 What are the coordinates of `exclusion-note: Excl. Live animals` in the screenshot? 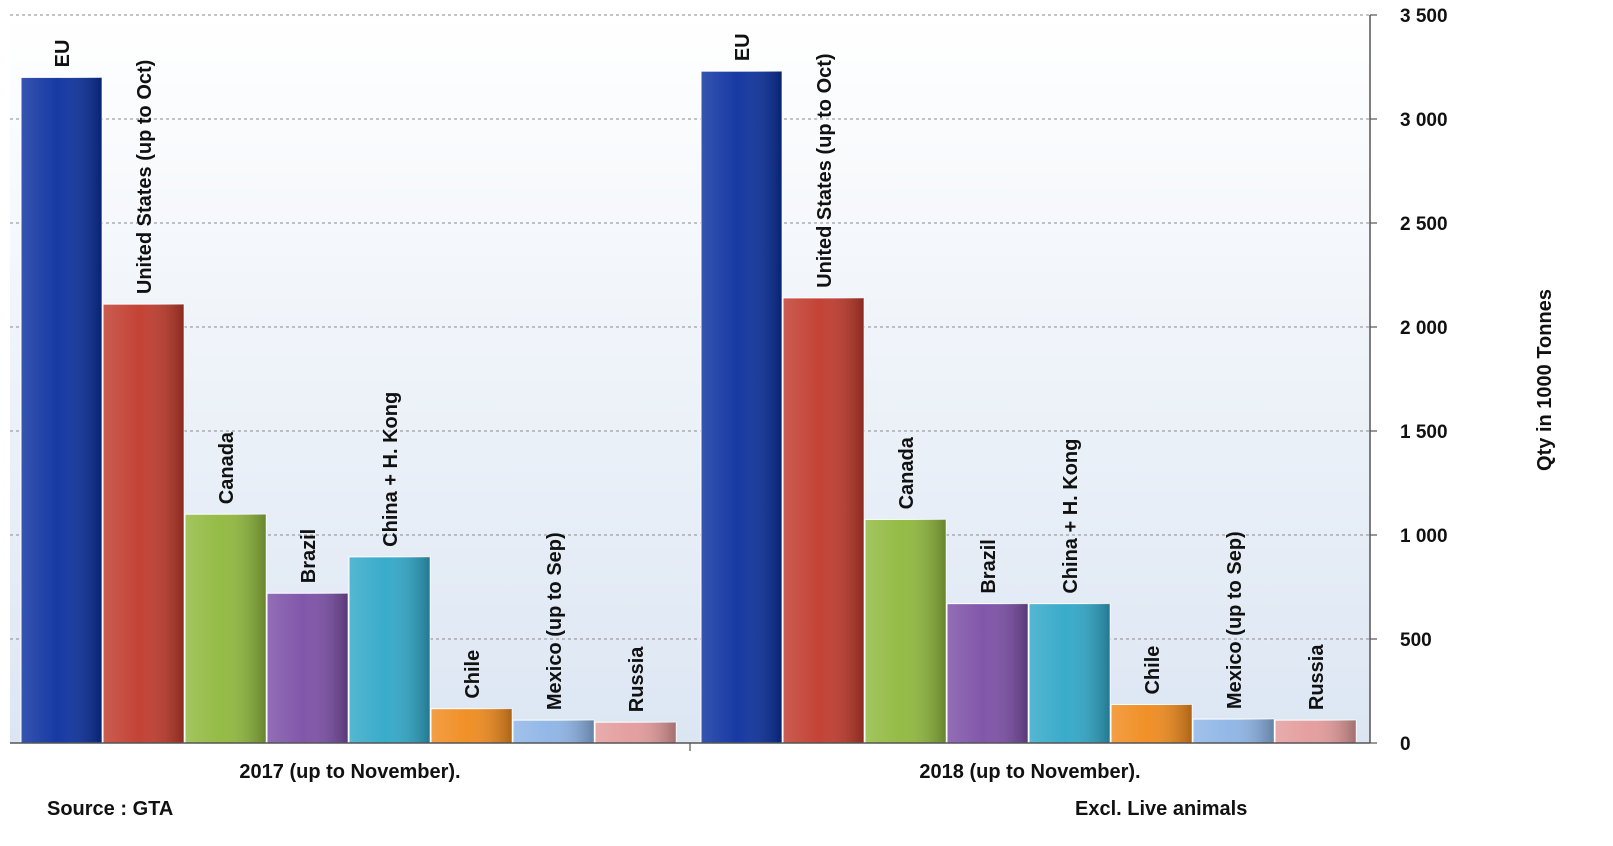 It's located at (1161, 809).